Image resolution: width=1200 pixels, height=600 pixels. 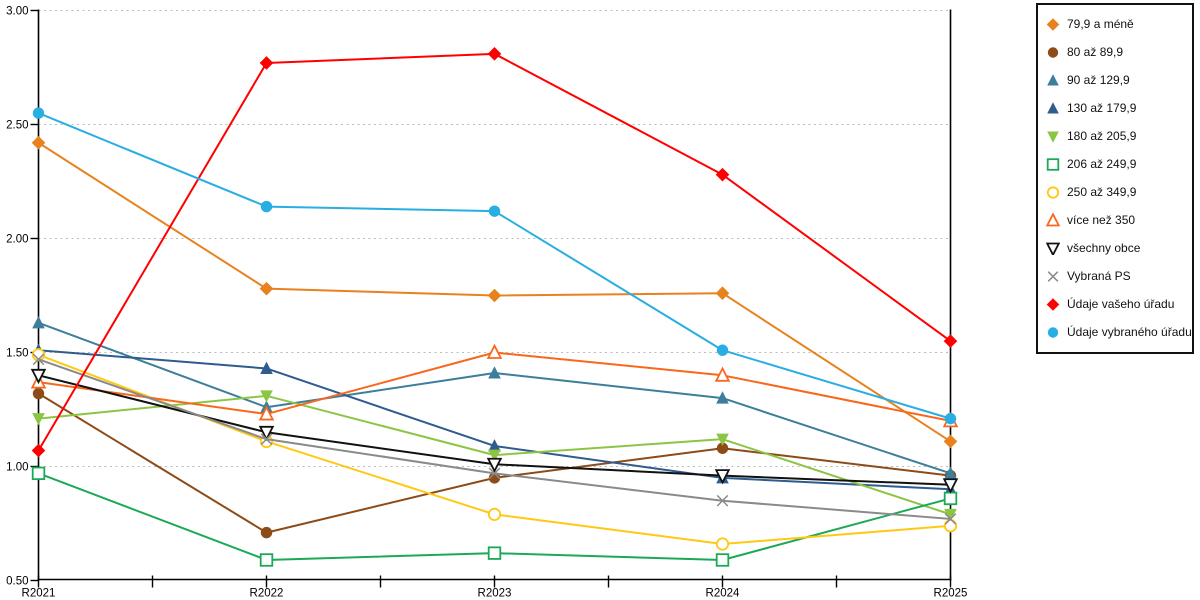 I want to click on legend-item: Údaje vybraného úřadu, so click(x=1119, y=332).